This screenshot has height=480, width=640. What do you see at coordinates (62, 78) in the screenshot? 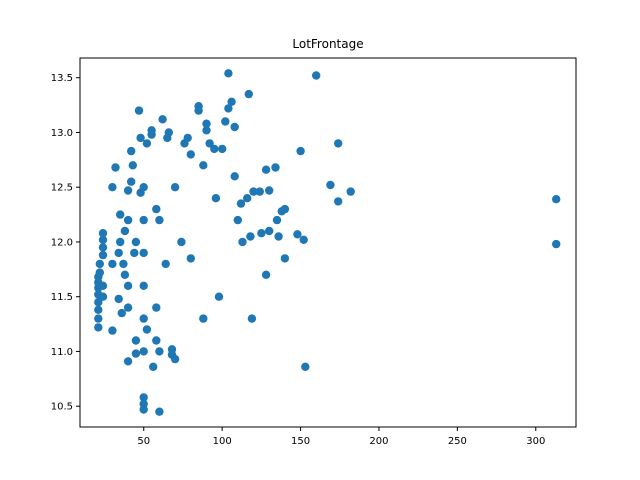
I see `y-tick-label: 13.5` at bounding box center [62, 78].